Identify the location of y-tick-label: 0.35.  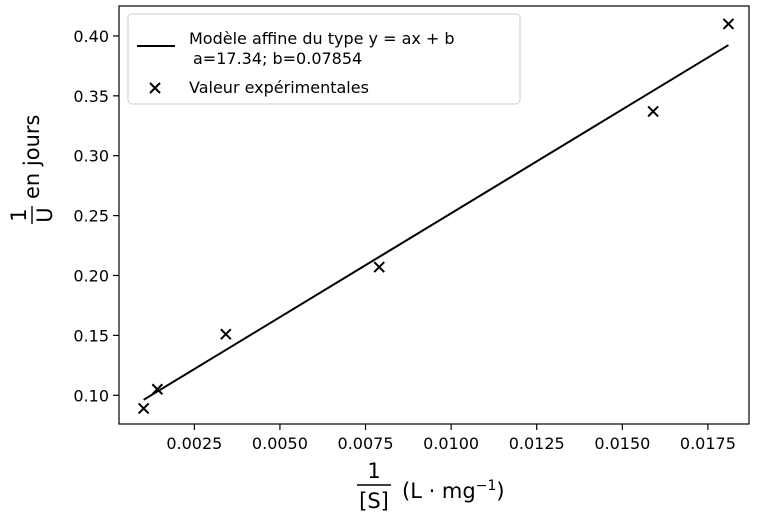
(91, 96).